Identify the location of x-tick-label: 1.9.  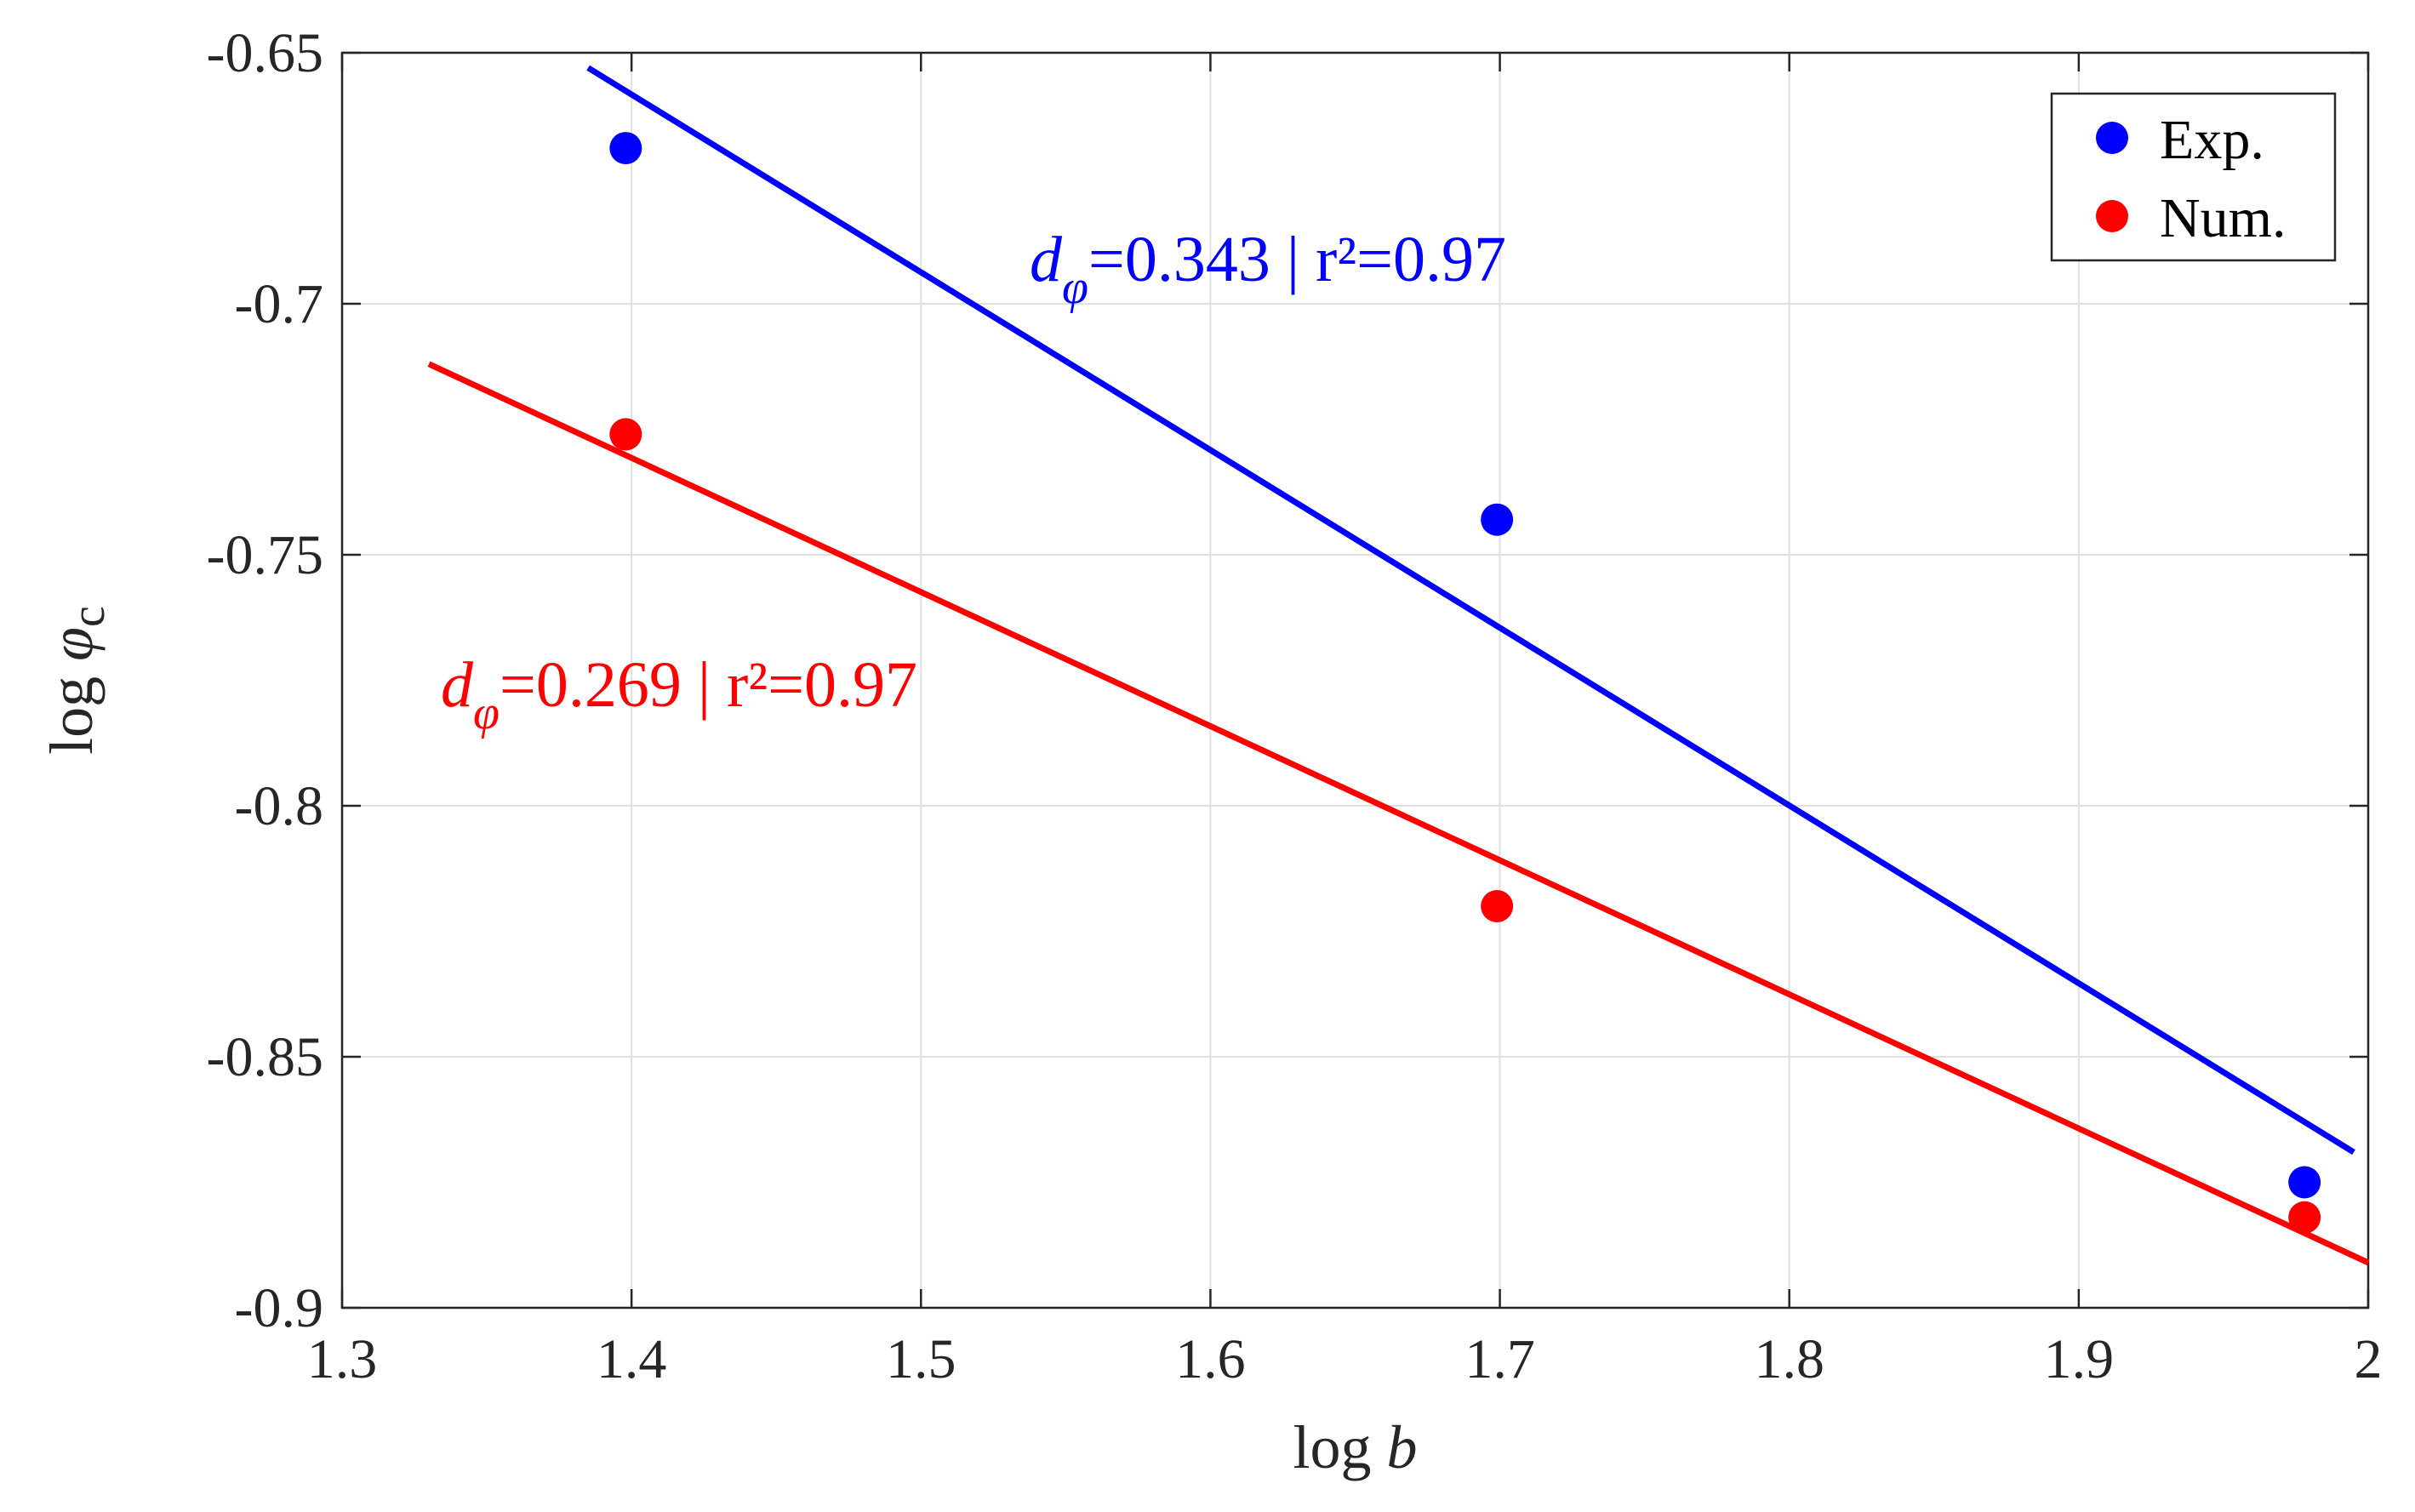
(2079, 1359).